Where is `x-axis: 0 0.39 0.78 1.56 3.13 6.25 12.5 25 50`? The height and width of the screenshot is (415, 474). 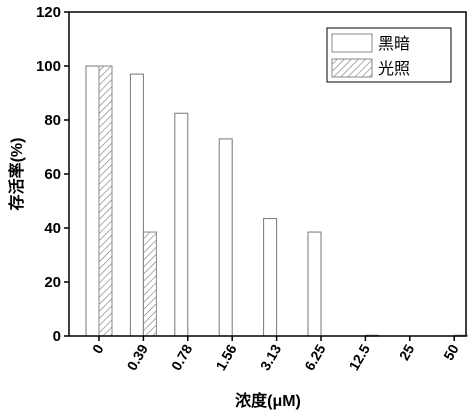 x-axis: 0 0.39 0.78 1.56 3.13 6.25 12.5 25 50 is located at coordinates (275, 354).